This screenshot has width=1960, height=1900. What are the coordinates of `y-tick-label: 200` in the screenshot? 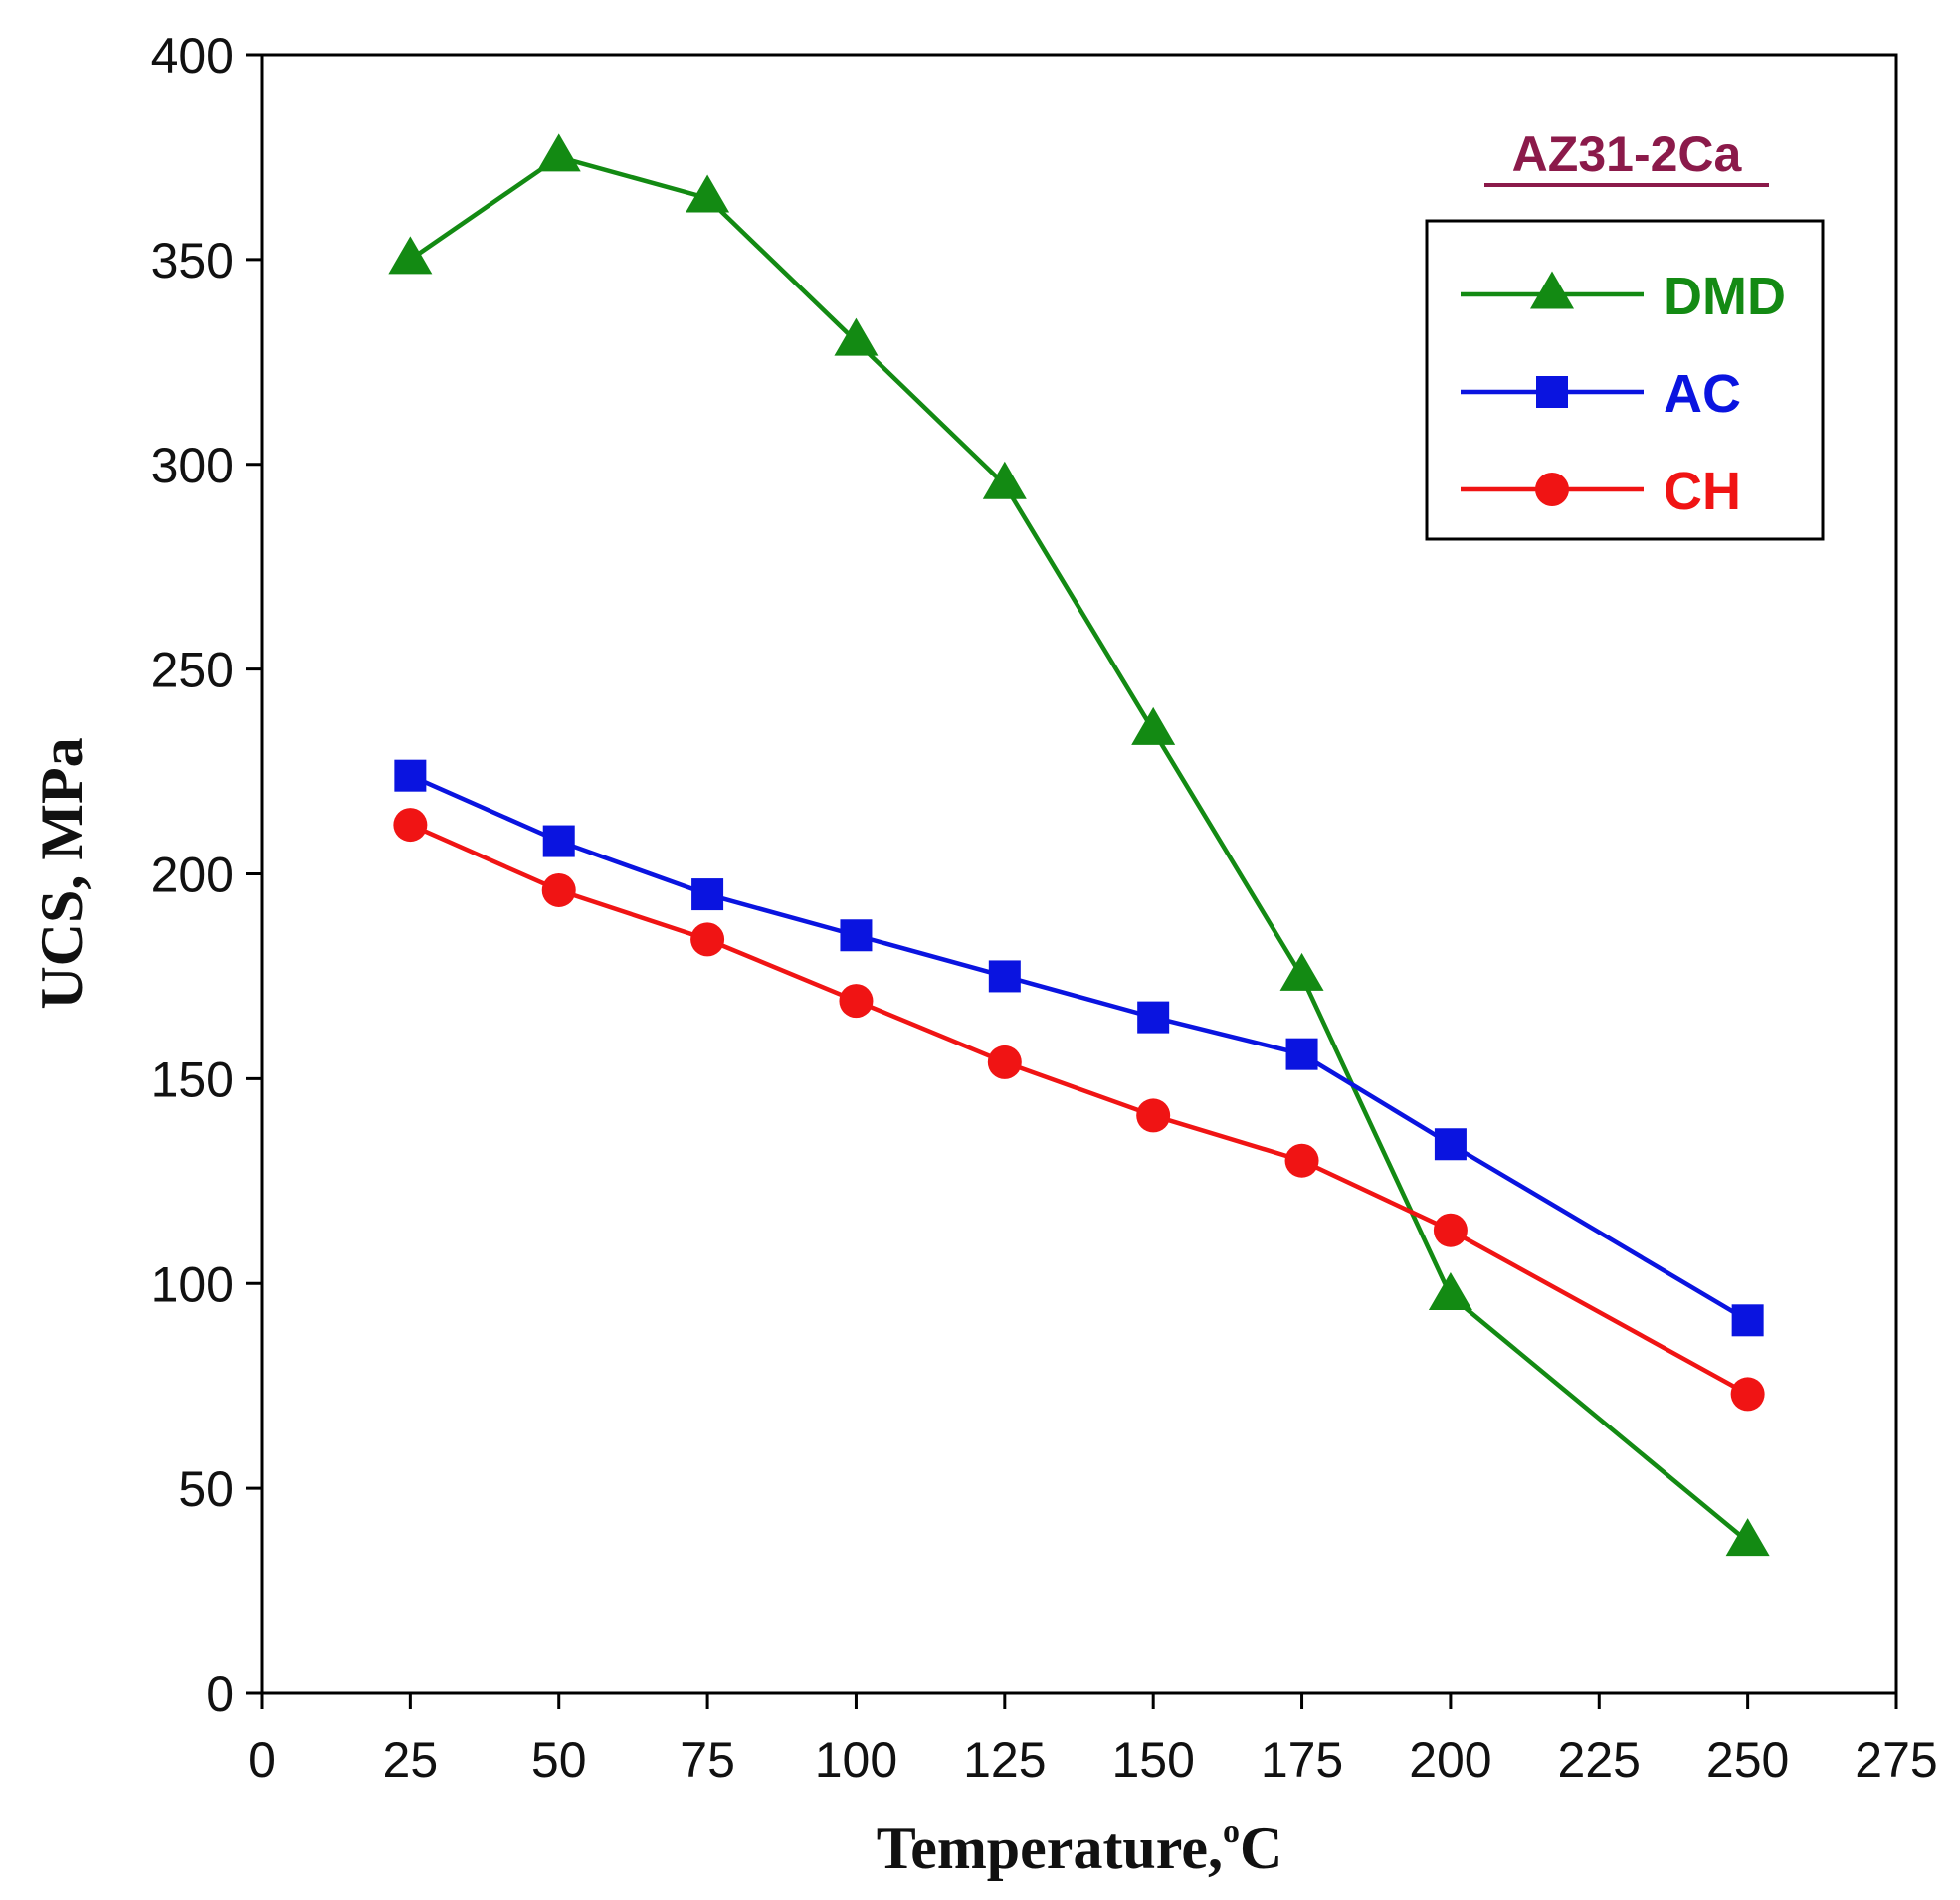 It's located at (192, 876).